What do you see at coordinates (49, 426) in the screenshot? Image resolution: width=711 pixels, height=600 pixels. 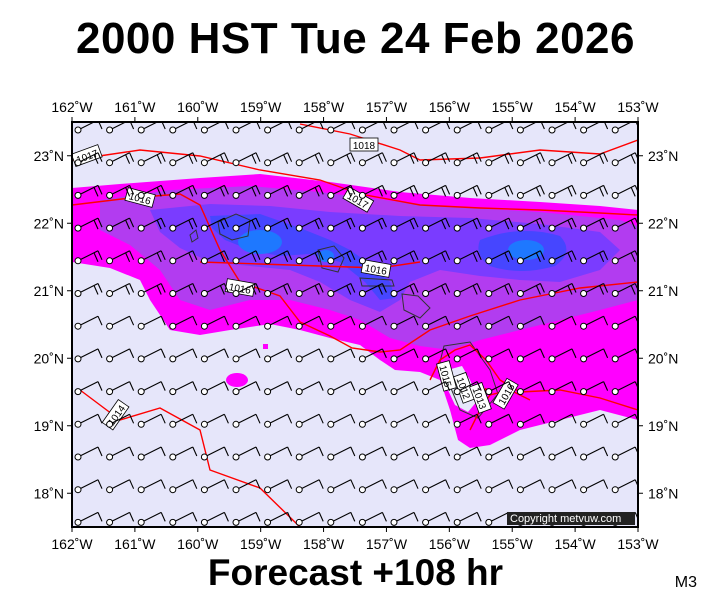 I see `lat-label-left: 19˚N` at bounding box center [49, 426].